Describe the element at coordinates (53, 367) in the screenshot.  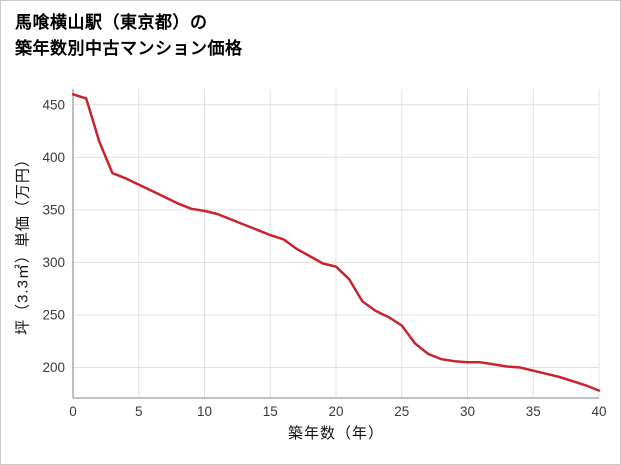
I see `y-tick-label: 200` at that location.